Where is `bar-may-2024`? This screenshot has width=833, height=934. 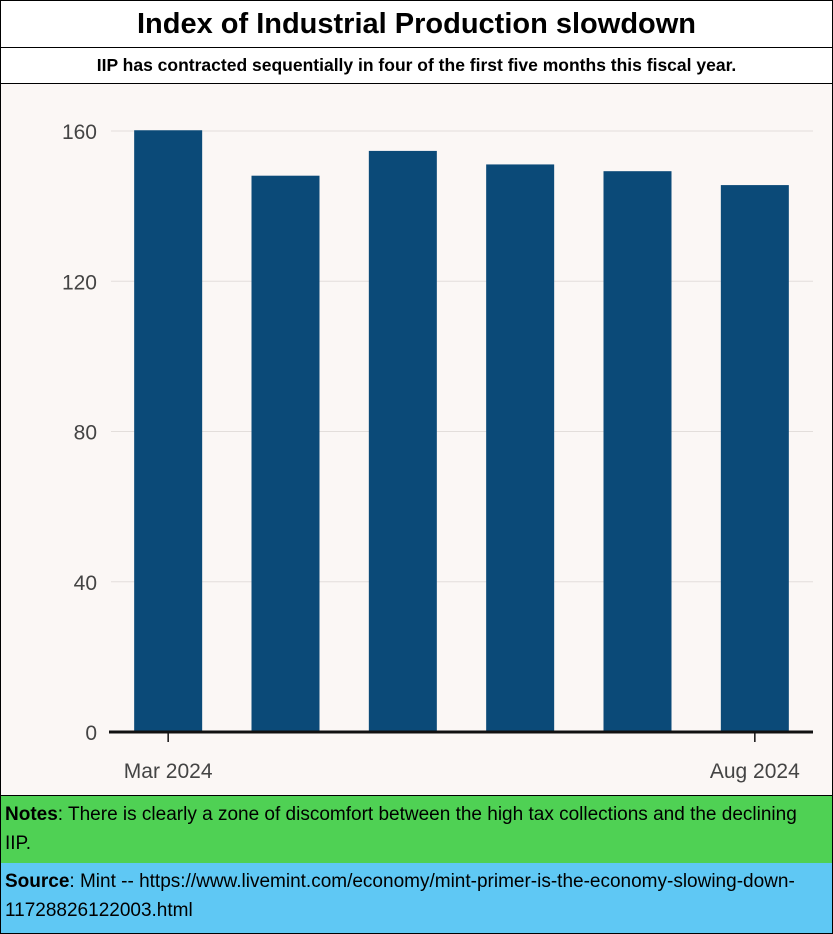
bar-may-2024 is located at coordinates (402, 441).